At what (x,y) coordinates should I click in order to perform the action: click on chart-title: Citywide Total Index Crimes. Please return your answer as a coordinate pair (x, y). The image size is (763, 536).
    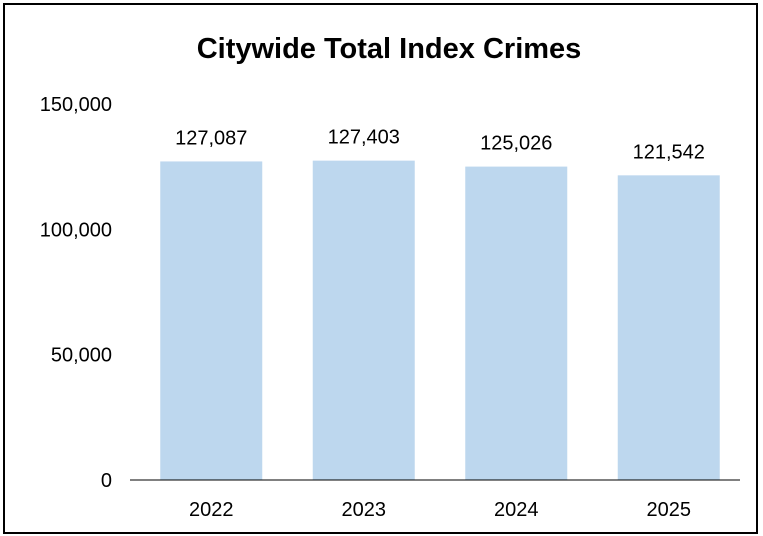
    Looking at the image, I should click on (389, 49).